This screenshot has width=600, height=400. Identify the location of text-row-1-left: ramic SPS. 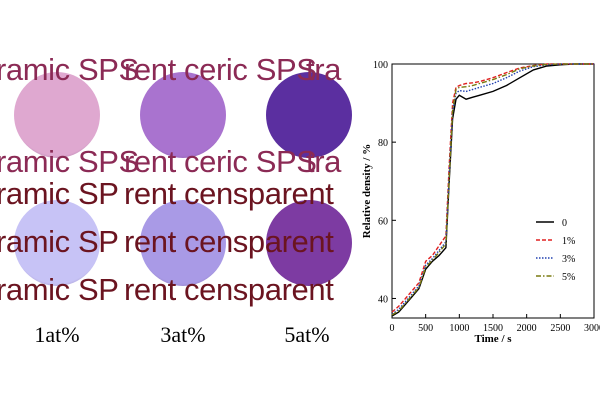
(69, 69).